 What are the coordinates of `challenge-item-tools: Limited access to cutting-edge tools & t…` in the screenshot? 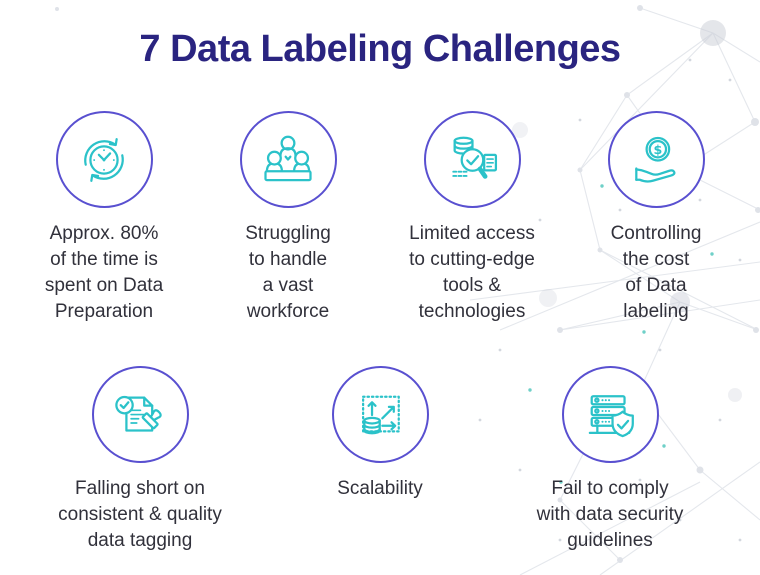 It's located at (472, 218).